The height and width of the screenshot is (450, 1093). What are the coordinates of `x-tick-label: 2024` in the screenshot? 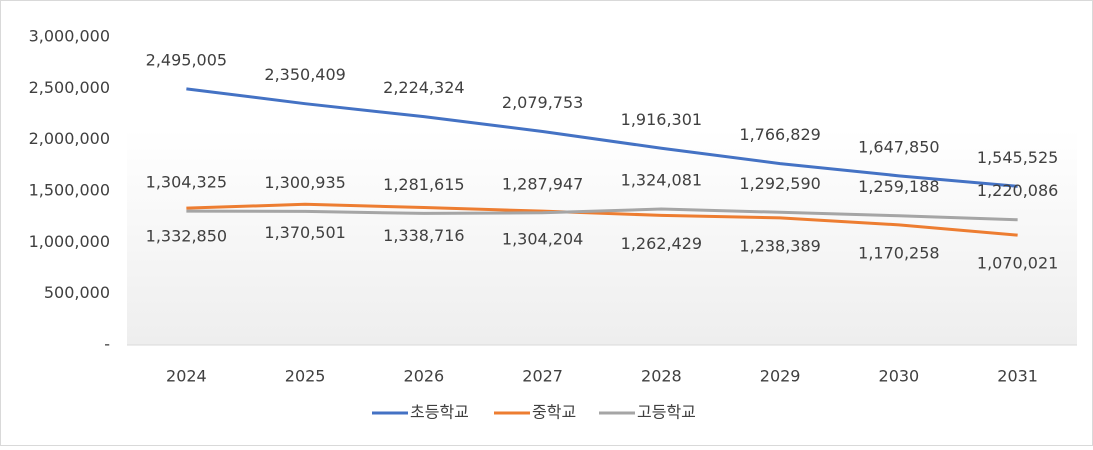 It's located at (186, 376).